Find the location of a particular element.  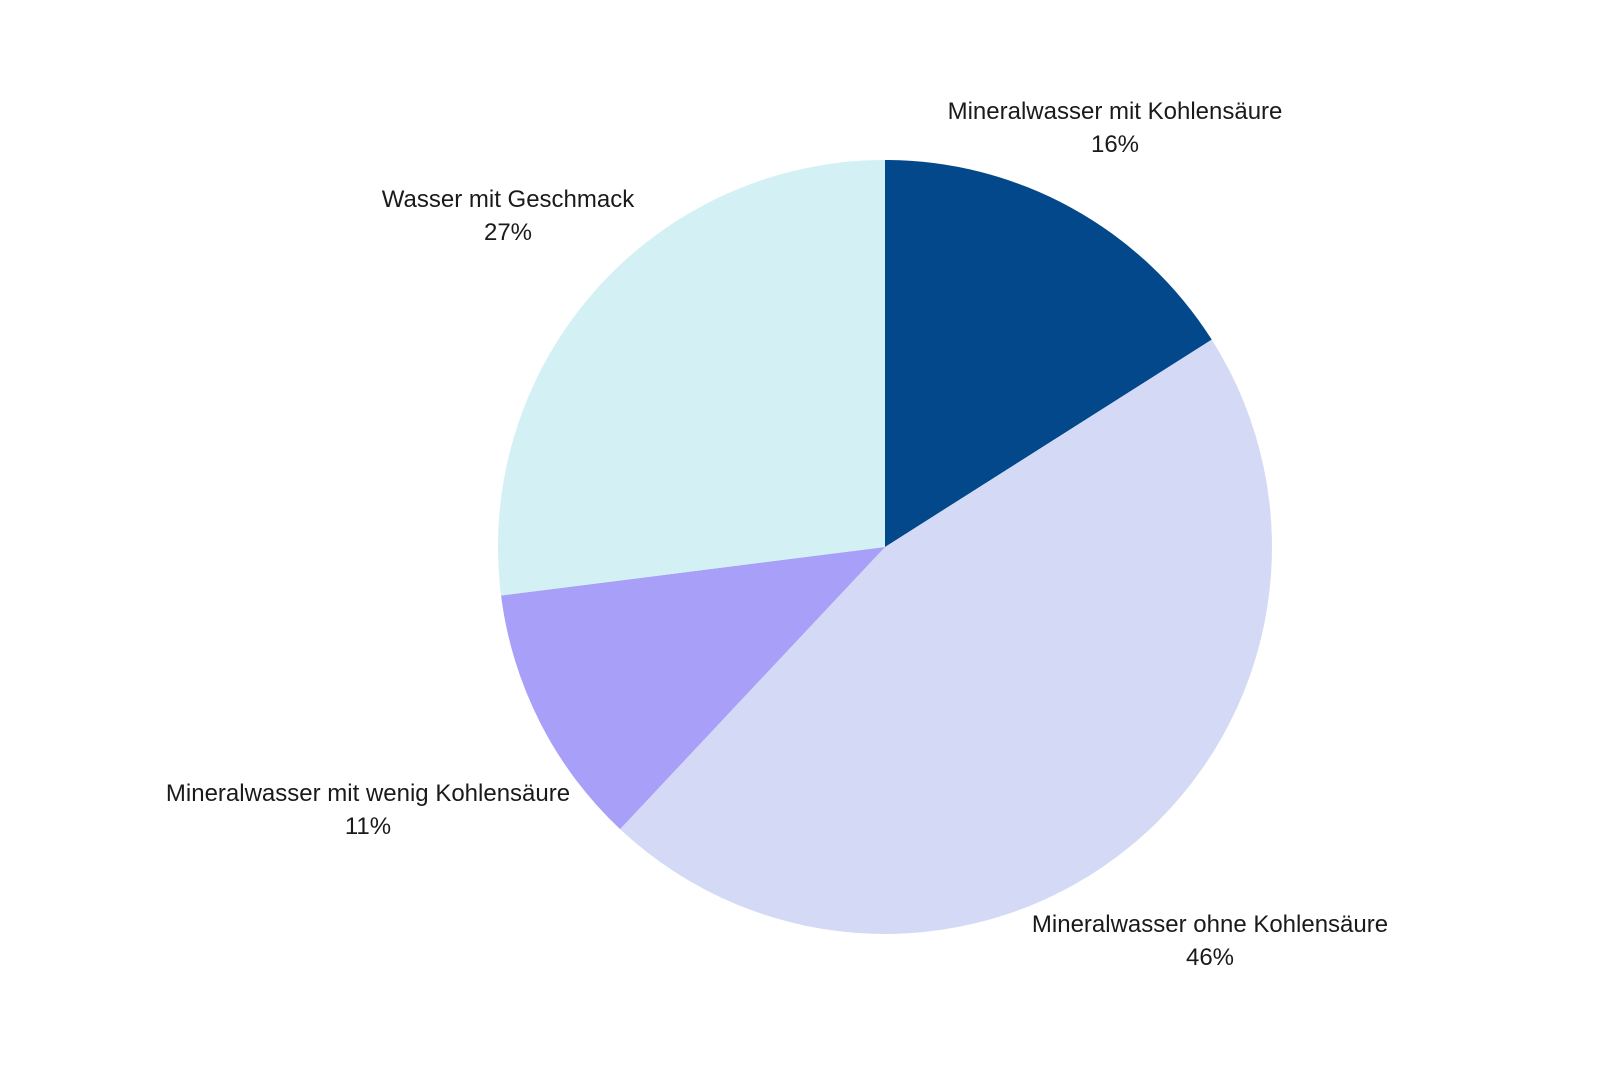

slice-label: Wasser mit Geschmack is located at coordinates (508, 199).